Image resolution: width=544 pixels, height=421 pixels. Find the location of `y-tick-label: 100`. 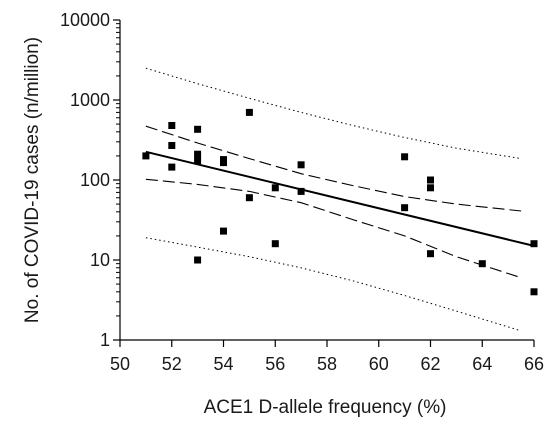

y-tick-label: 100 is located at coordinates (95, 180).